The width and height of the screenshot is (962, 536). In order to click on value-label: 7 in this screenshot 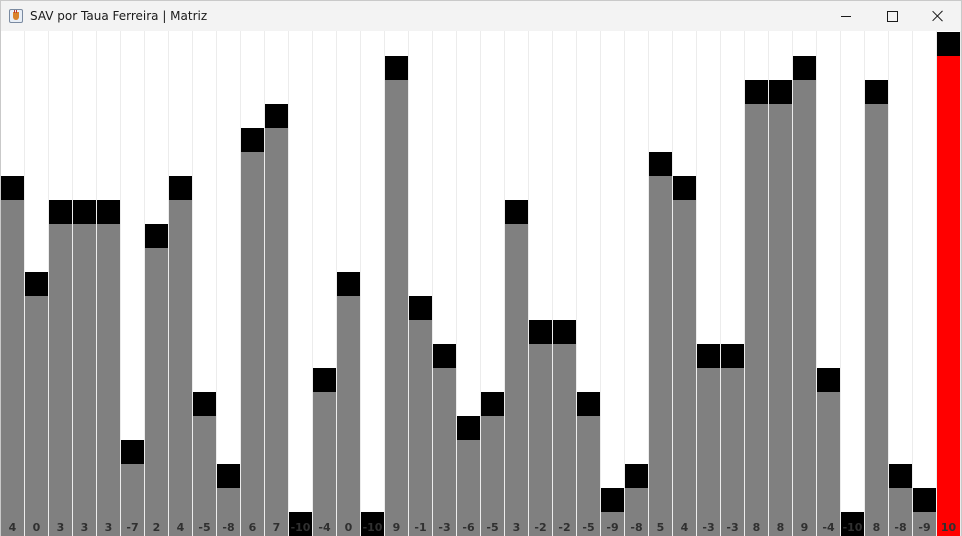, I will do `click(276, 527)`.